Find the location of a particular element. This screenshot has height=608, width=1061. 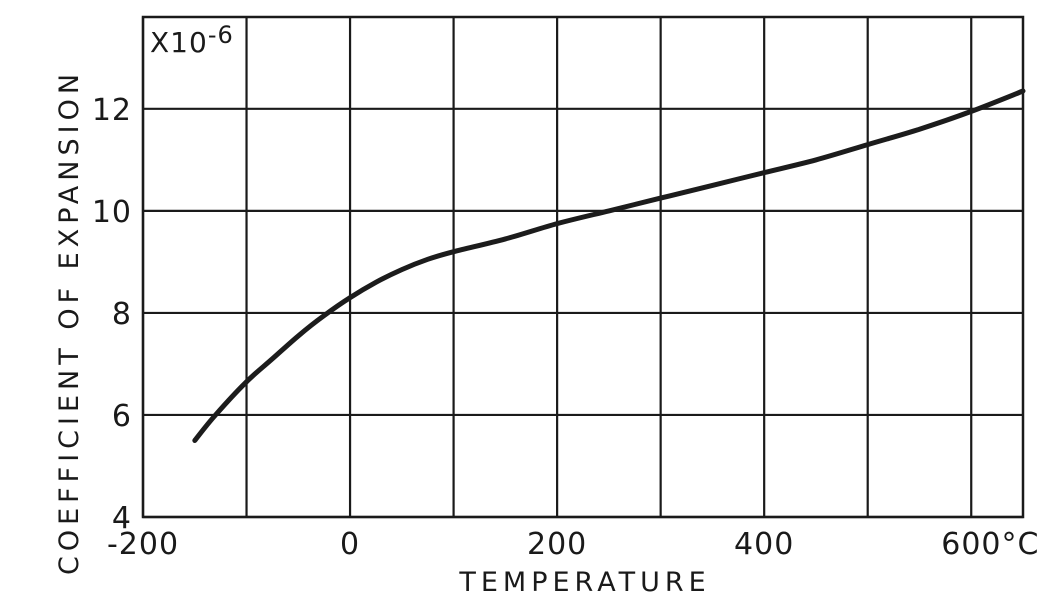

x-tick-label: -200 is located at coordinates (143, 544).